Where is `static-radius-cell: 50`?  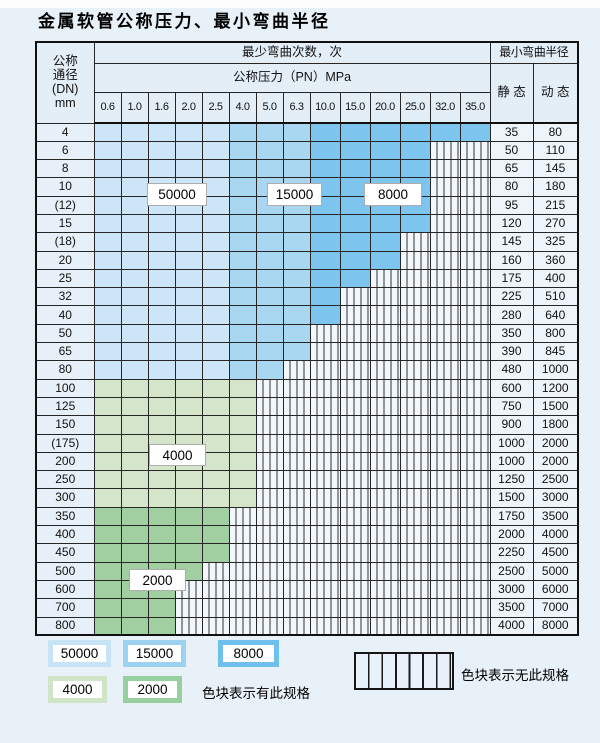
static-radius-cell: 50 is located at coordinates (511, 150).